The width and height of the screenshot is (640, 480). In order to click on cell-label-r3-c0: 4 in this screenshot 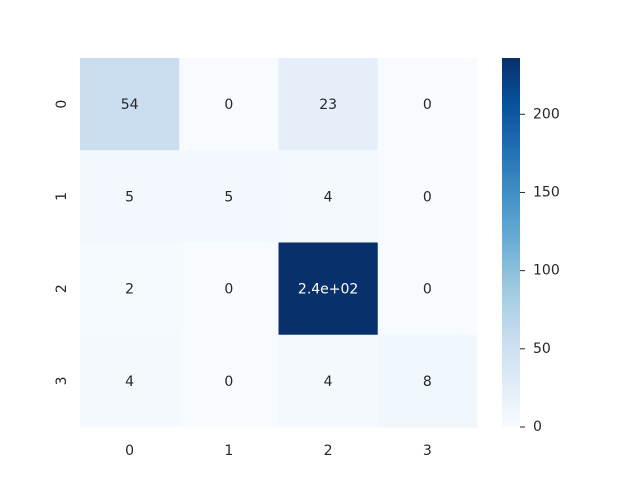, I will do `click(129, 382)`.